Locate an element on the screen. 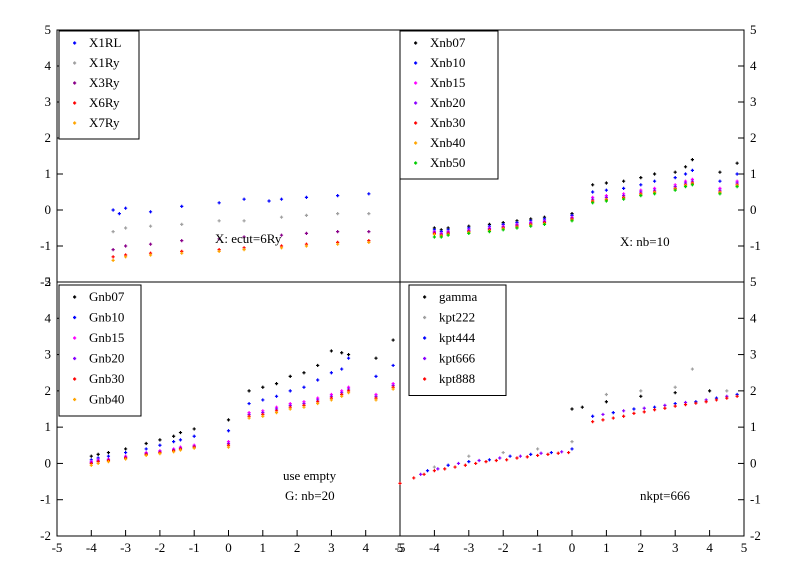 This screenshot has width=800, height=565. x-axis-ticks: -5 -4 -3 -2 -1 0 1 2 3 4 5 is located at coordinates (228, 542).